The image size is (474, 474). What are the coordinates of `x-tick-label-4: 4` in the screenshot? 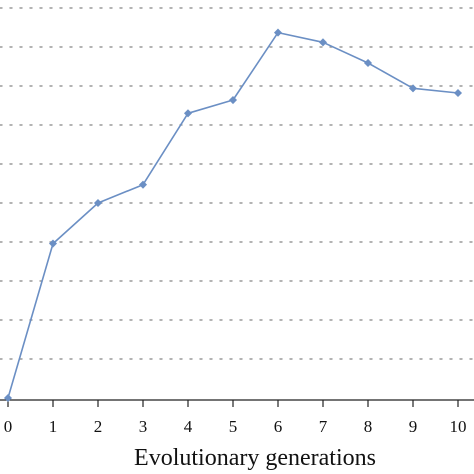 It's located at (188, 426).